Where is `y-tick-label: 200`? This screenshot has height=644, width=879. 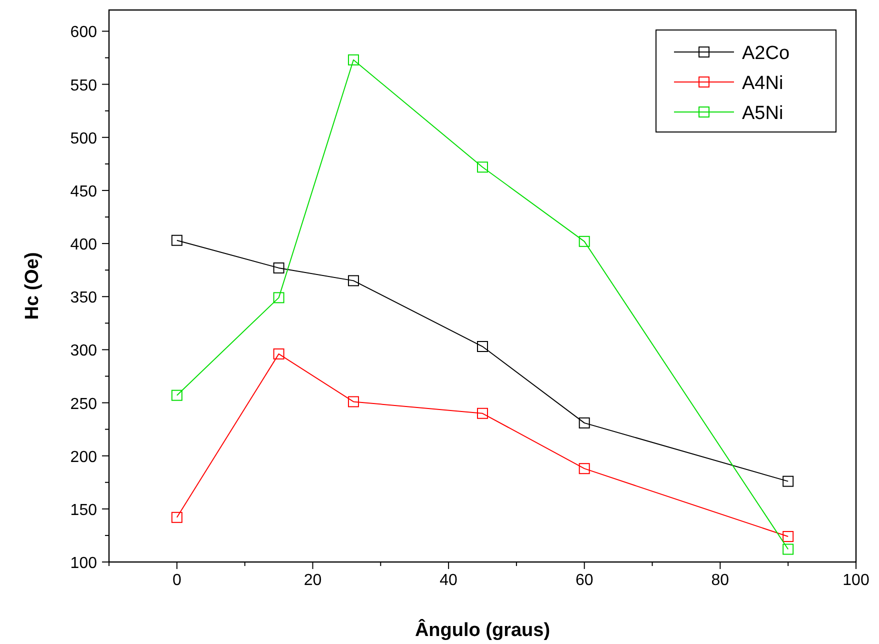
y-tick-label: 200 is located at coordinates (84, 457).